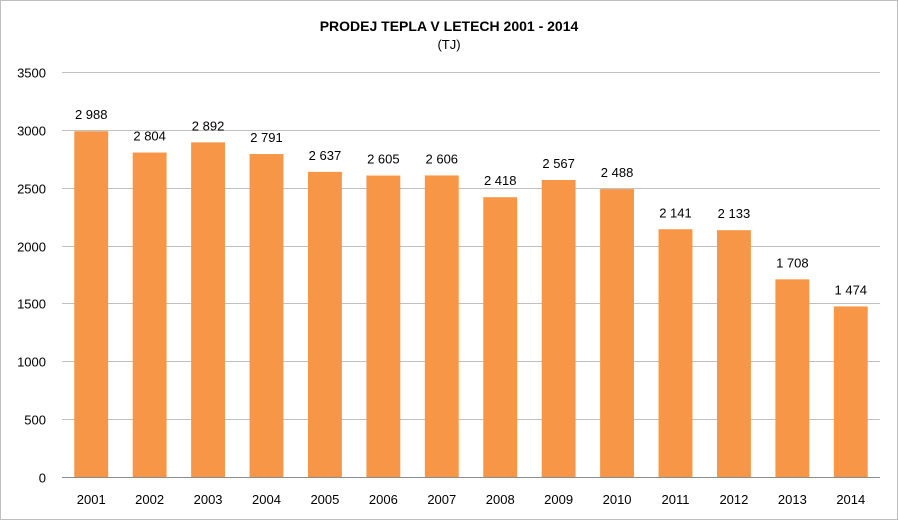  Describe the element at coordinates (676, 499) in the screenshot. I see `x-tick-label: 2011` at that location.